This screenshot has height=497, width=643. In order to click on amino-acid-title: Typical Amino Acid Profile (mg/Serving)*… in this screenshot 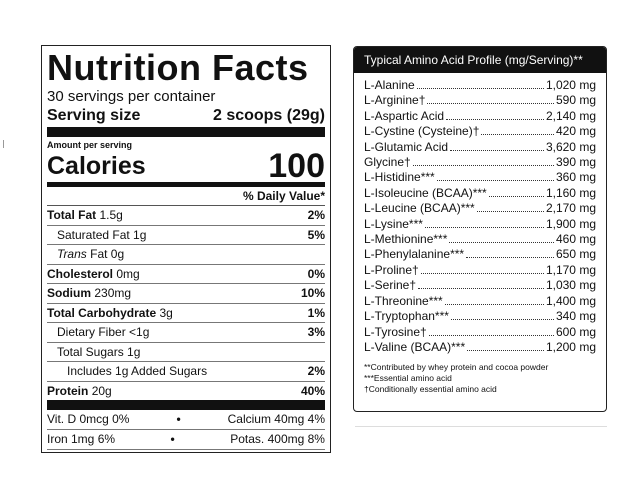, I will do `click(480, 60)`.